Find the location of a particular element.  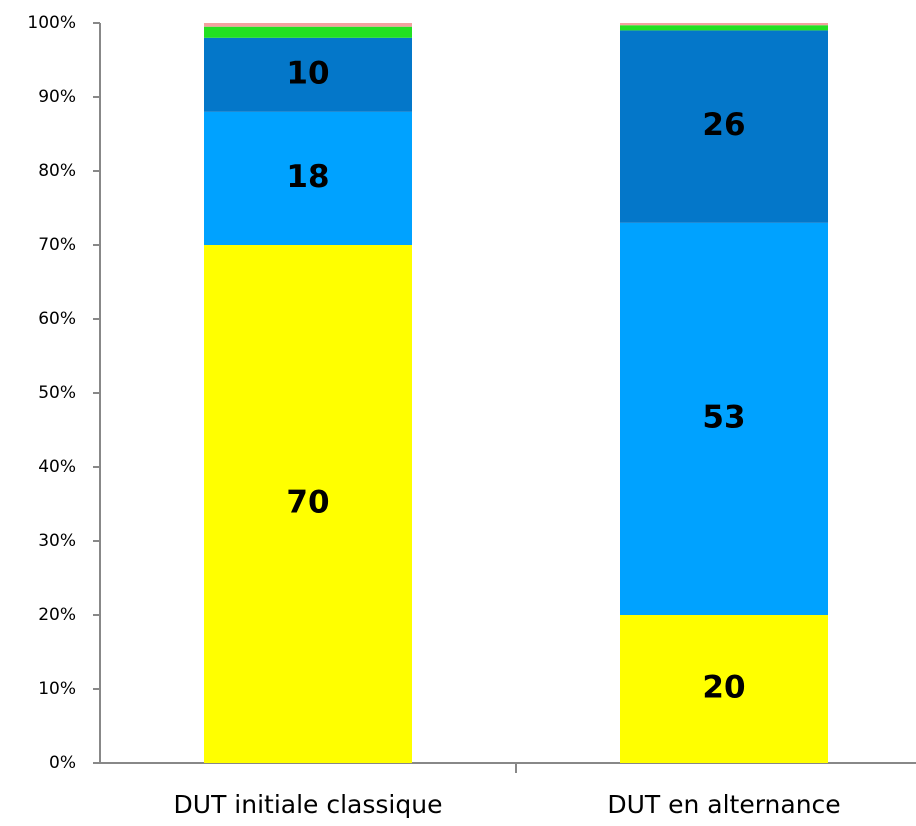

data-label: 18 is located at coordinates (307, 177).